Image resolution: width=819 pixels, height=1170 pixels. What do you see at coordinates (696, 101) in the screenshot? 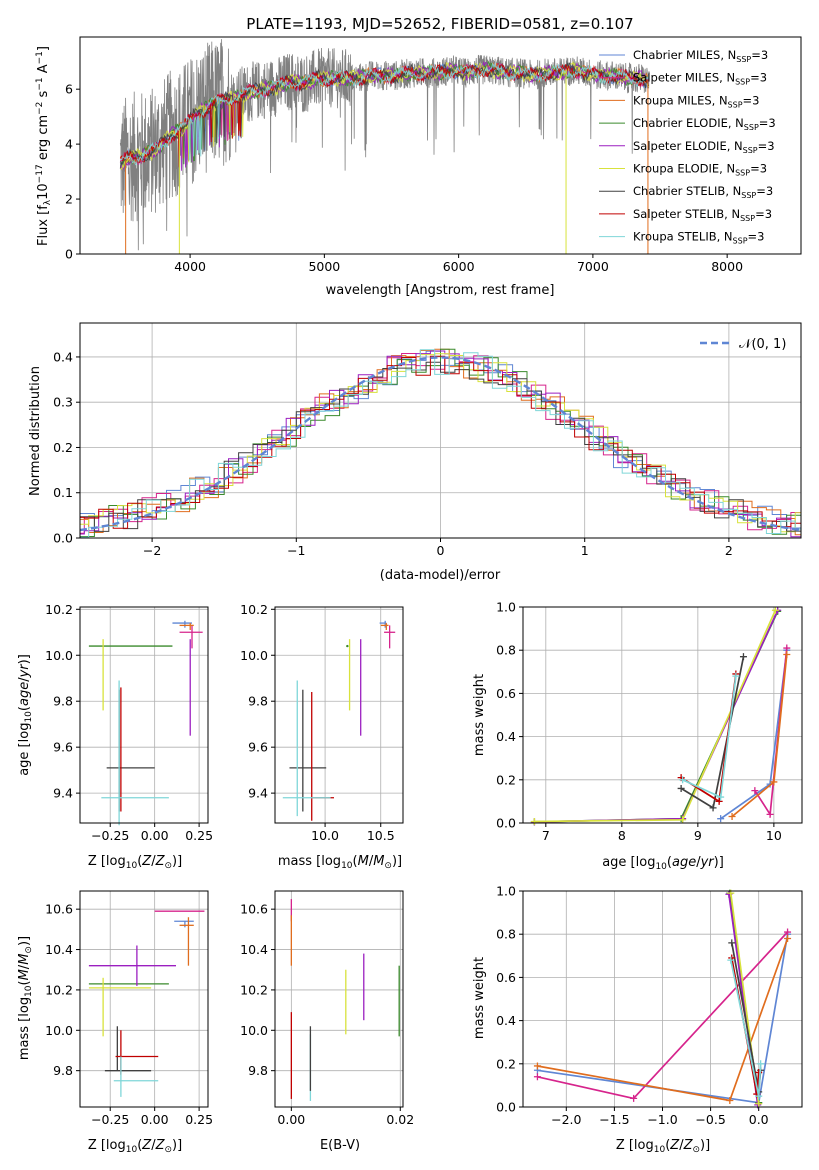
I see `legend-label: Kroupa MILES, NSSP=3` at bounding box center [696, 101].